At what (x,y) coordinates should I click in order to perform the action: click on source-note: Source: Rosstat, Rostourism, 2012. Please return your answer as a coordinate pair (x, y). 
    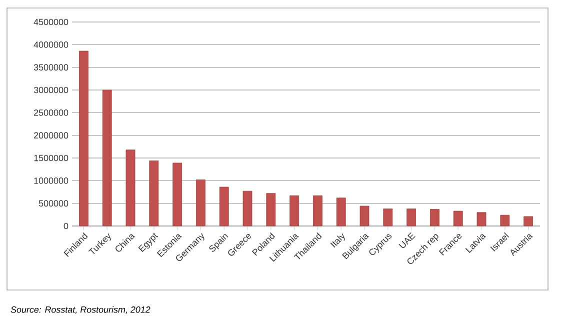
    Looking at the image, I should click on (80, 310).